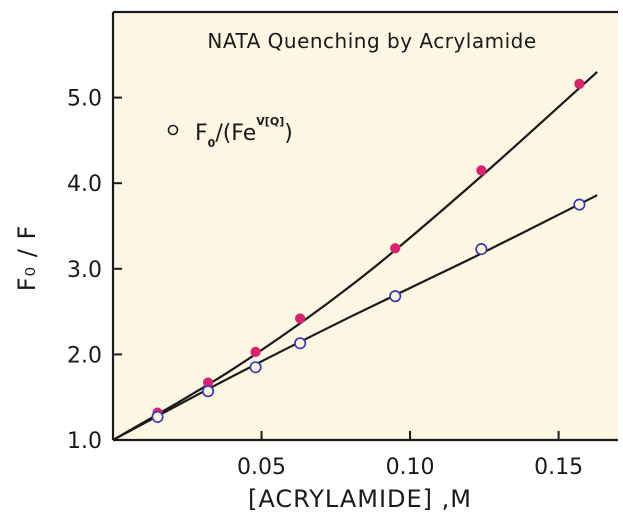  I want to click on x-axis-label: [ACRYLAMIDE] ,M, so click(360, 499).